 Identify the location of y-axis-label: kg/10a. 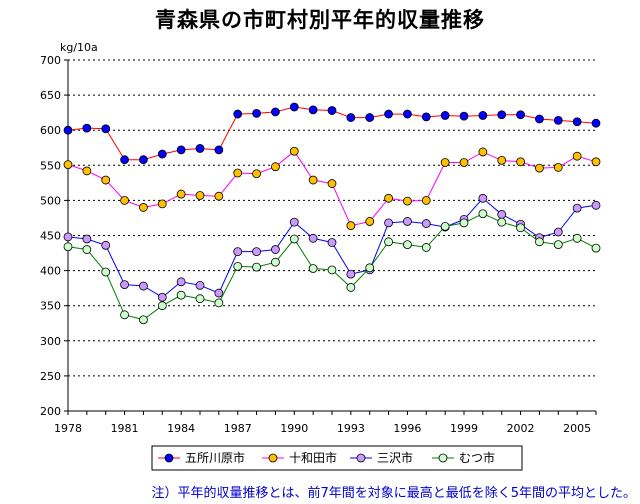
(79, 47).